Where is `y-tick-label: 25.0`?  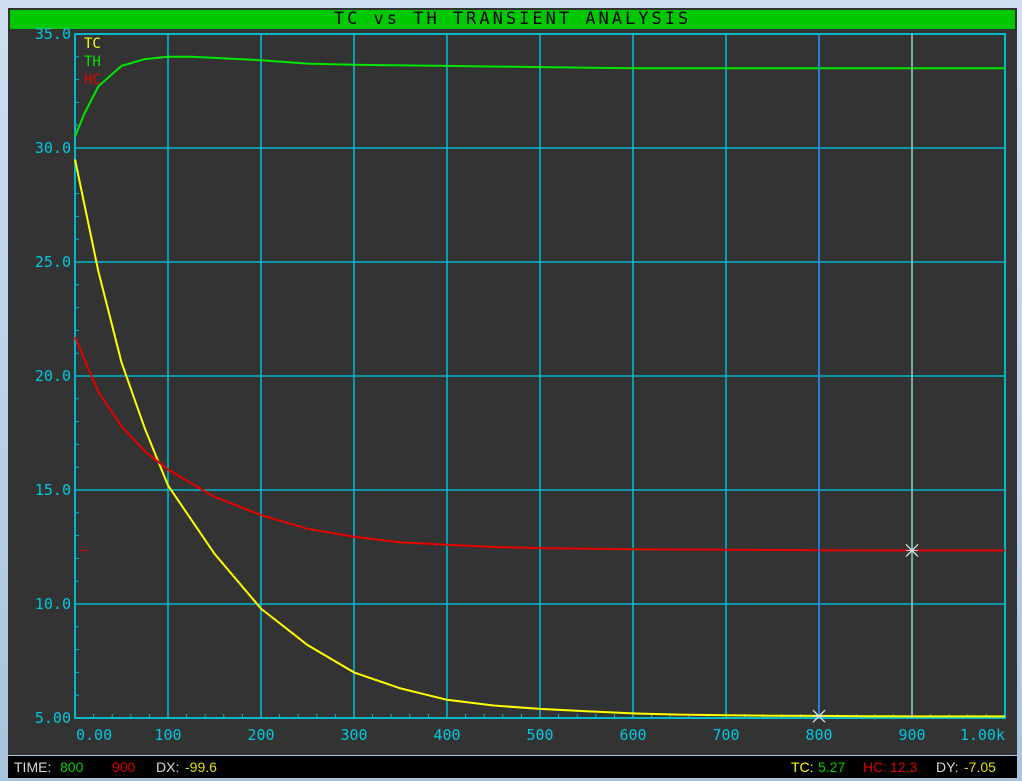
y-tick-label: 25.0 is located at coordinates (53, 262).